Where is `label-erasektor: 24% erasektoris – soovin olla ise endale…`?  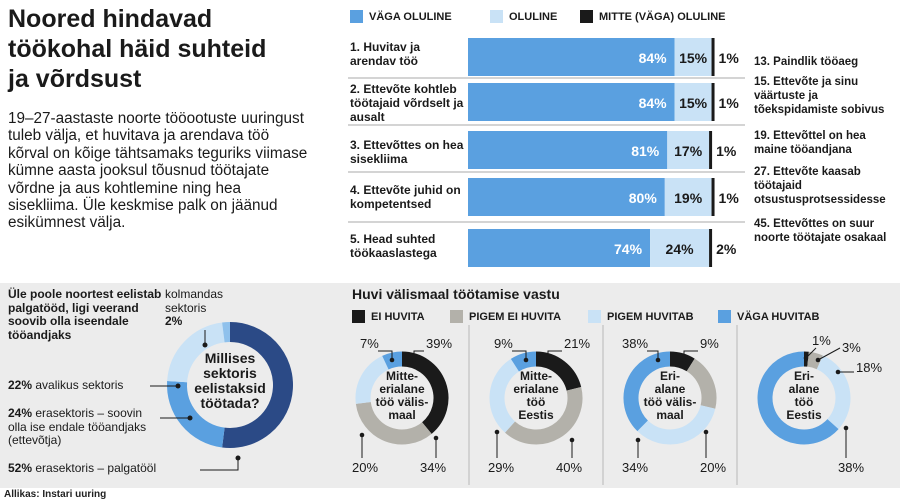
label-erasektor: 24% erasektoris – soovin olla ise endale… is located at coordinates (84, 427).